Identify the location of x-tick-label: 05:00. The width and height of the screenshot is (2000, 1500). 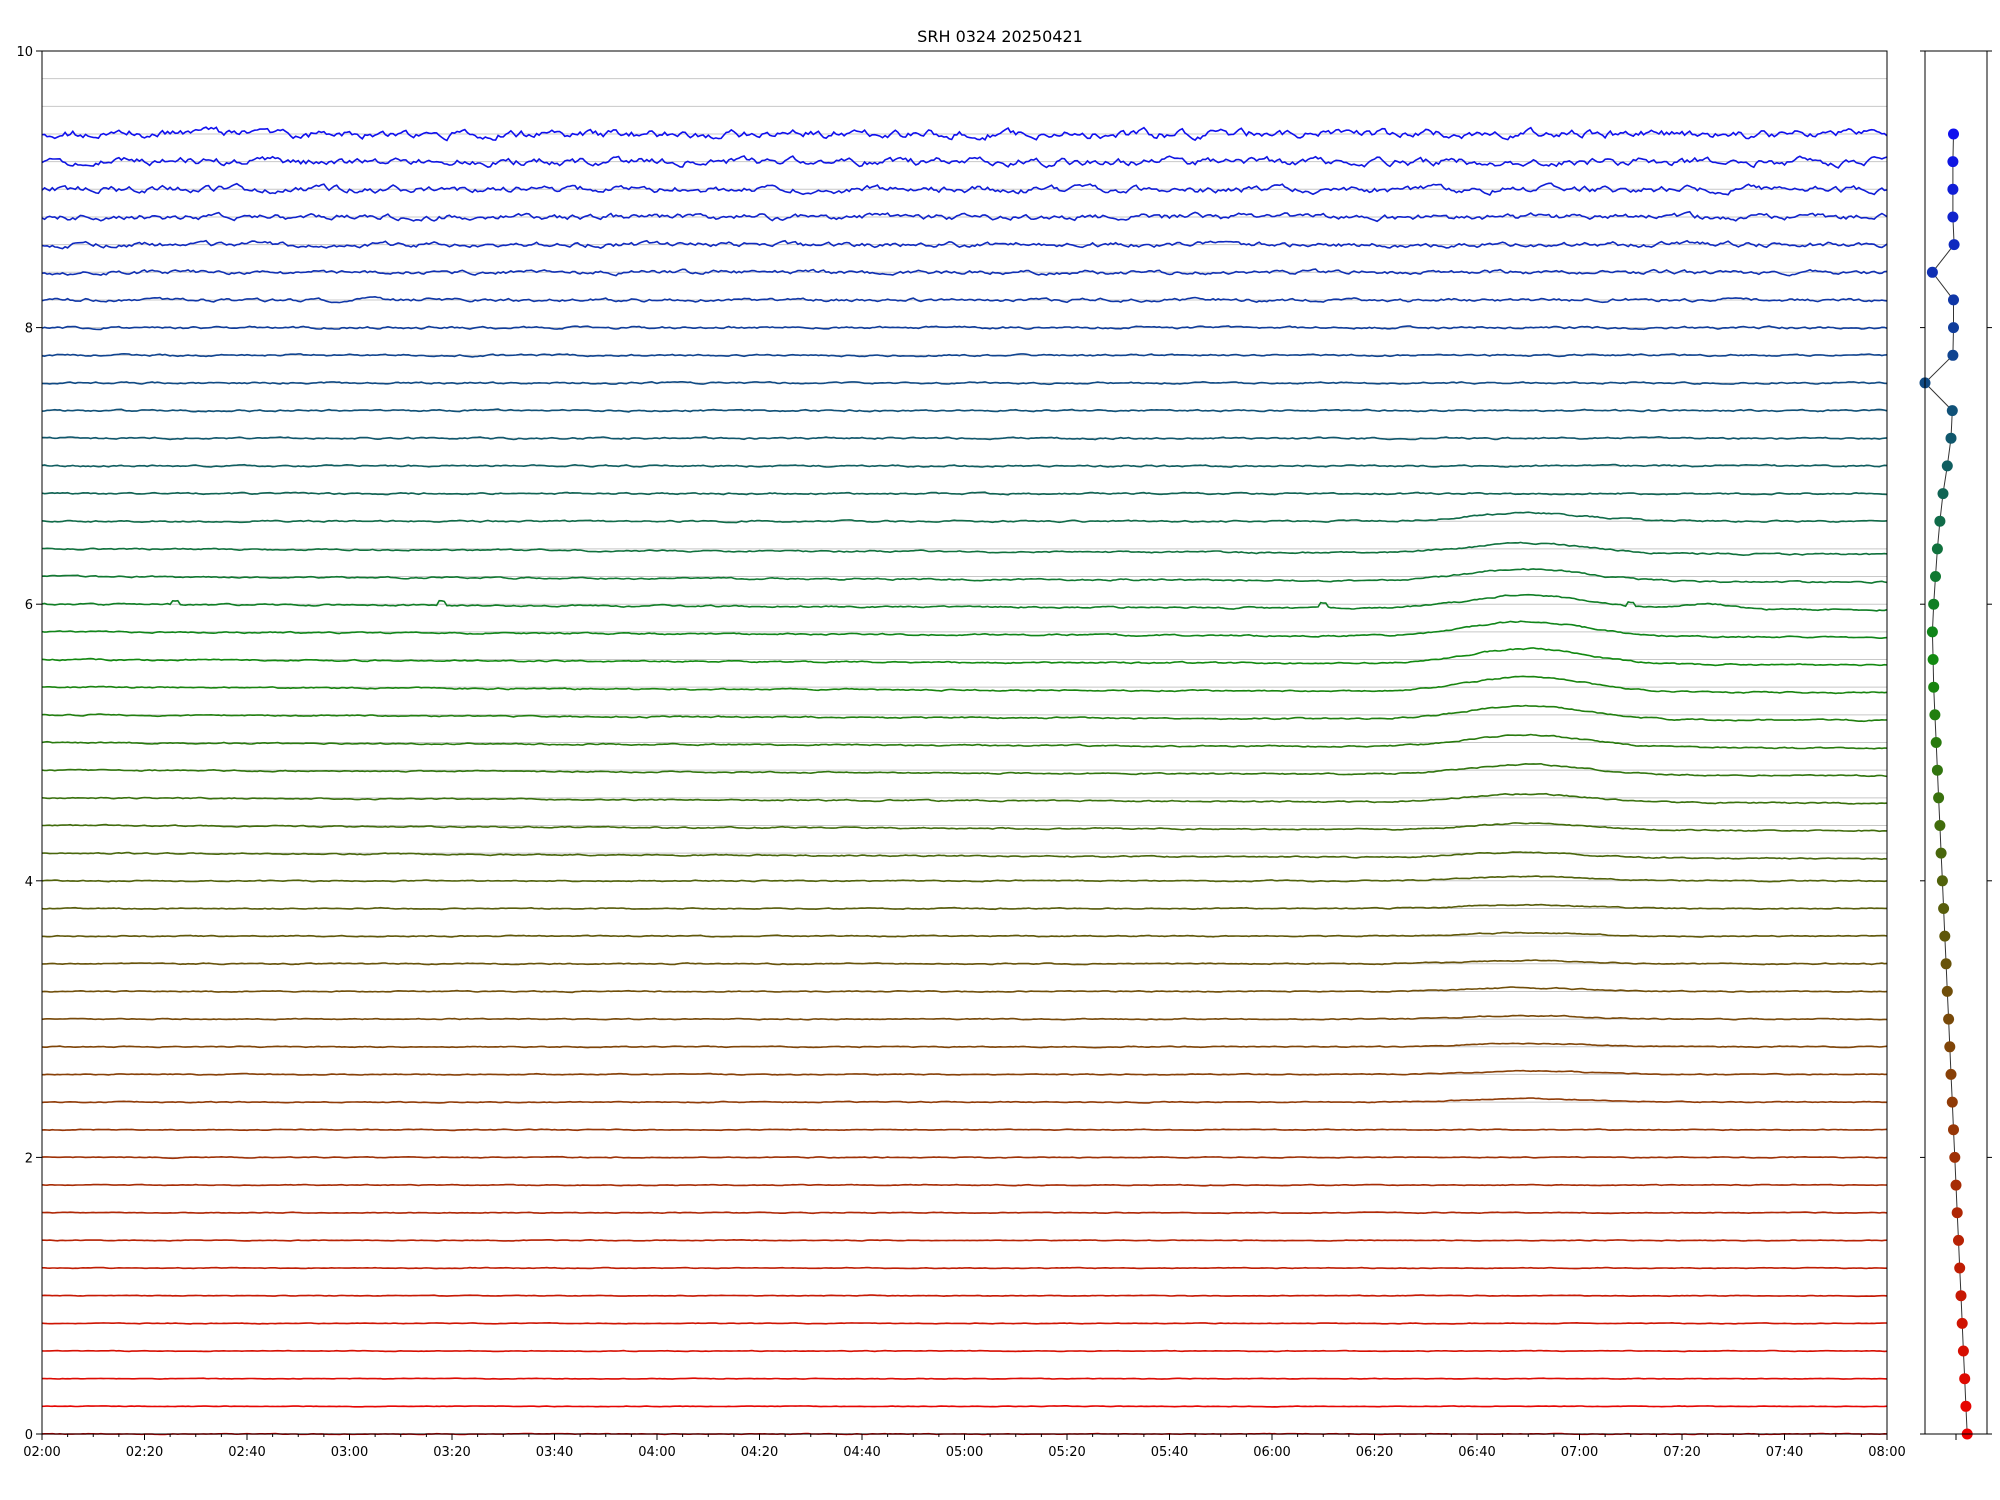
(964, 1452).